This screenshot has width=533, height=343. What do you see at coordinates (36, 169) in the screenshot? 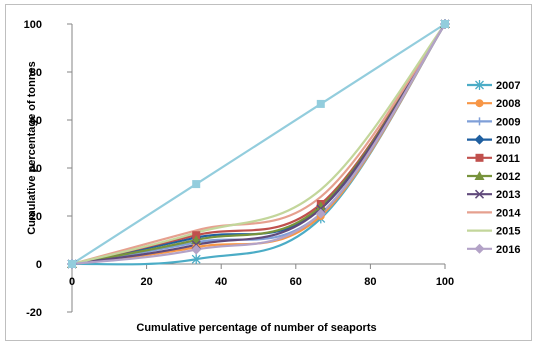
I see `y-tick-label: 40` at bounding box center [36, 169].